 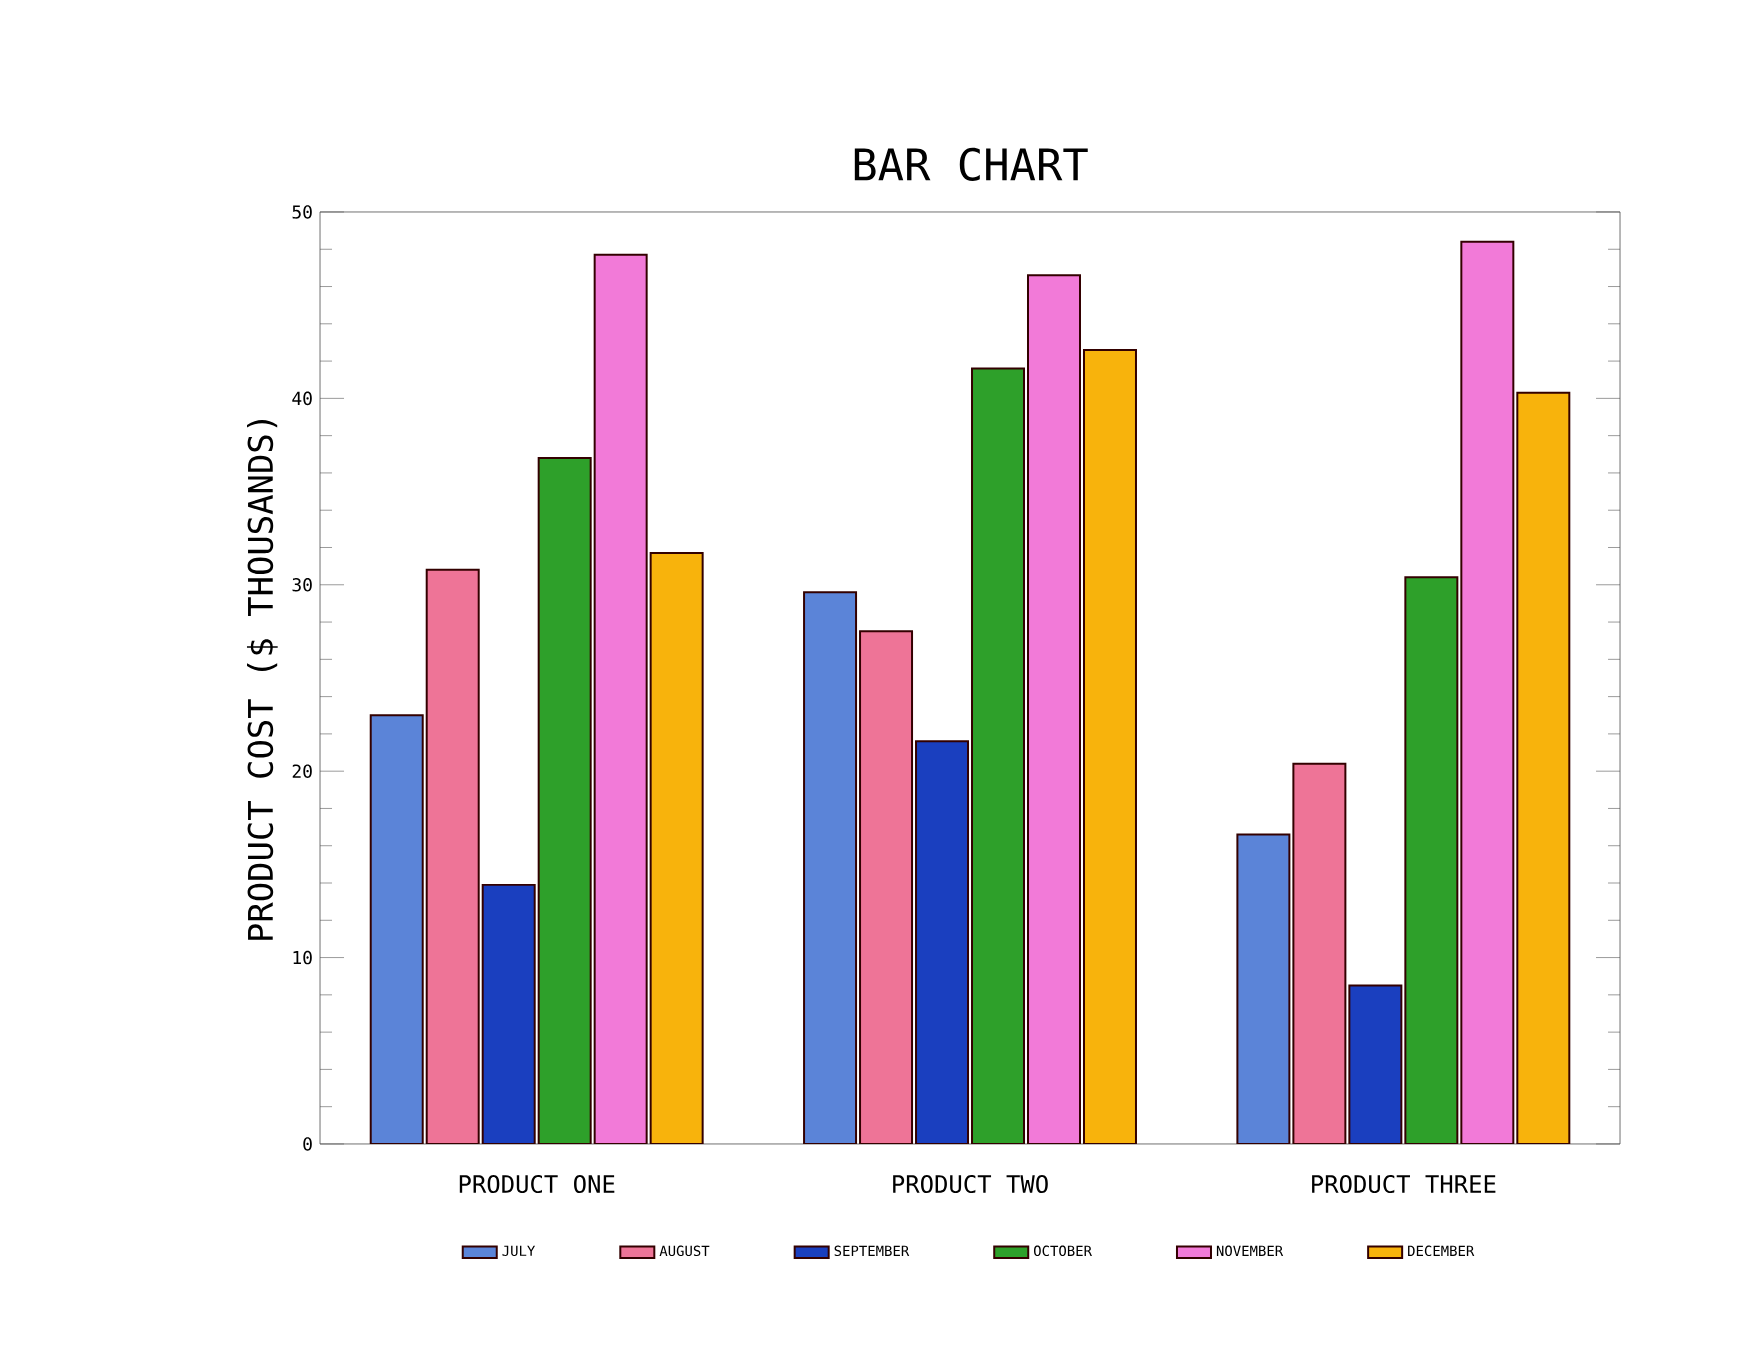 What do you see at coordinates (537, 1184) in the screenshot?
I see `x-tick-label: PRODUCT ONE` at bounding box center [537, 1184].